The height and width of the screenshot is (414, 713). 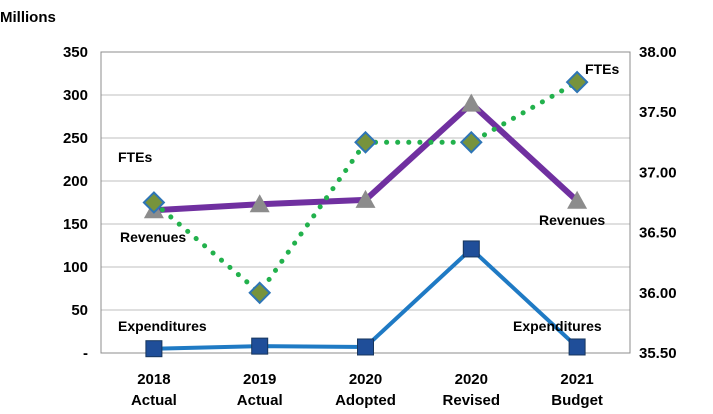 I want to click on left-tick-label: 50, so click(x=79, y=310).